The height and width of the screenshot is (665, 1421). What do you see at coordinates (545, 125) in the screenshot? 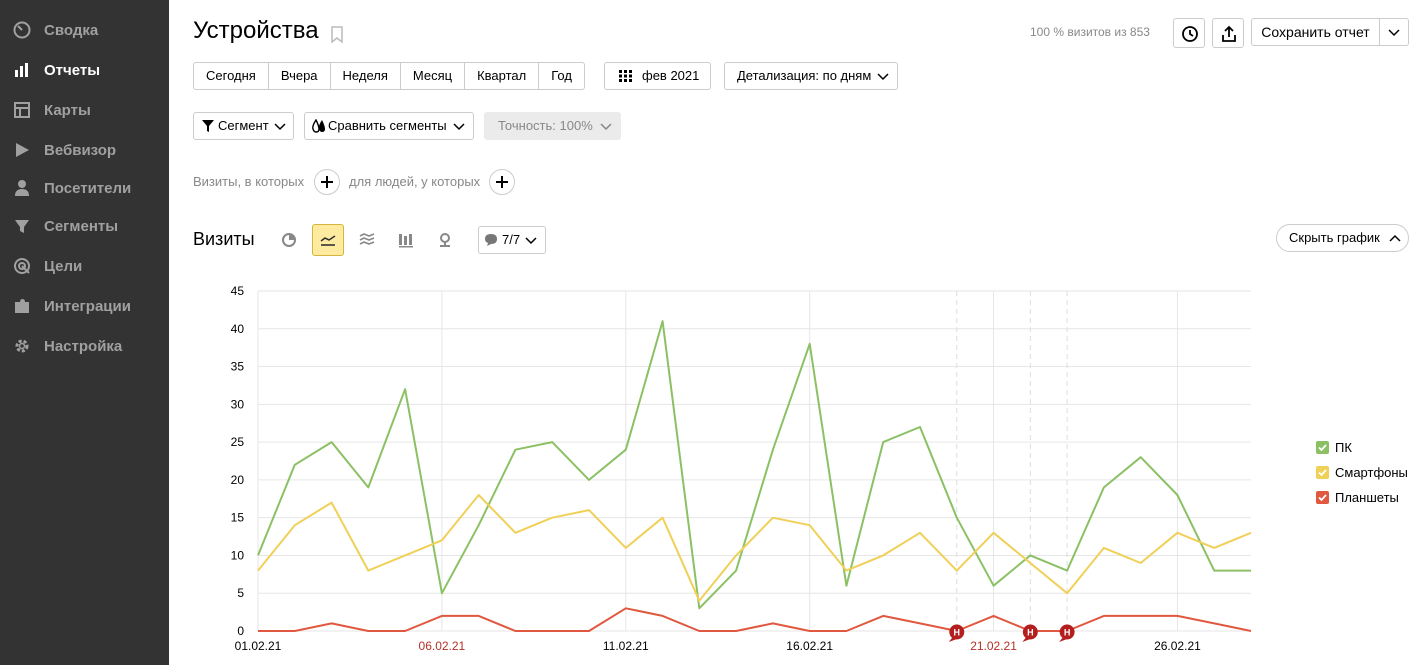
I see `accuracy-label: Точность: 100%` at bounding box center [545, 125].